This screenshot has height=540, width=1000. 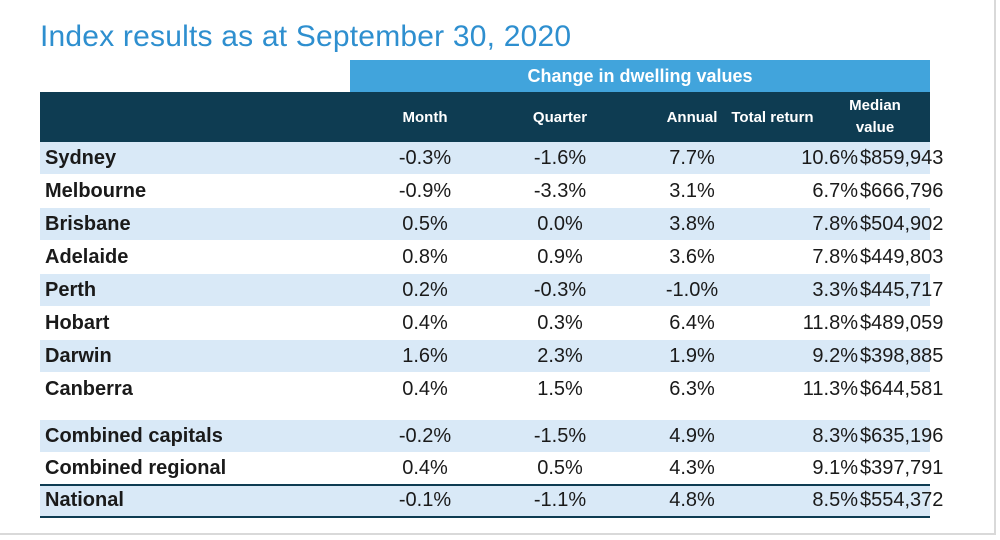 What do you see at coordinates (81, 158) in the screenshot?
I see `row-name: Sydney` at bounding box center [81, 158].